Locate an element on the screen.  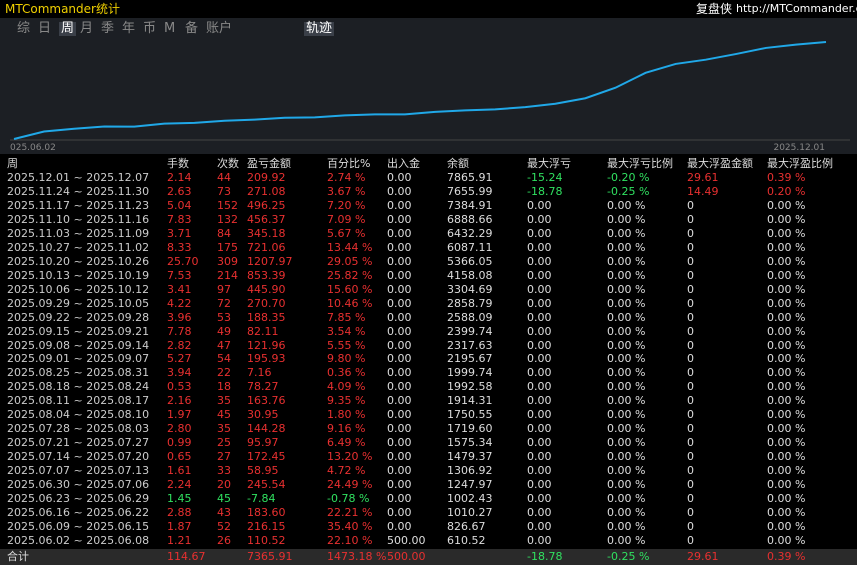
table-cell: 9.80 % is located at coordinates (346, 359).